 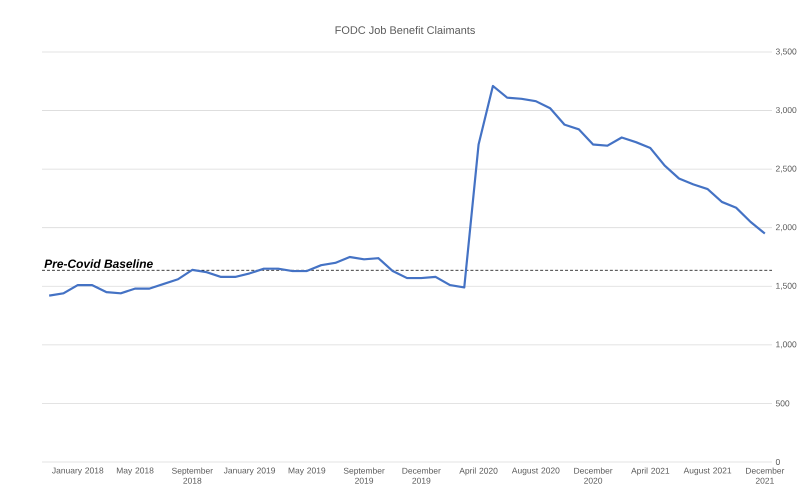 What do you see at coordinates (650, 472) in the screenshot?
I see `x-tick-label: April 2021` at bounding box center [650, 472].